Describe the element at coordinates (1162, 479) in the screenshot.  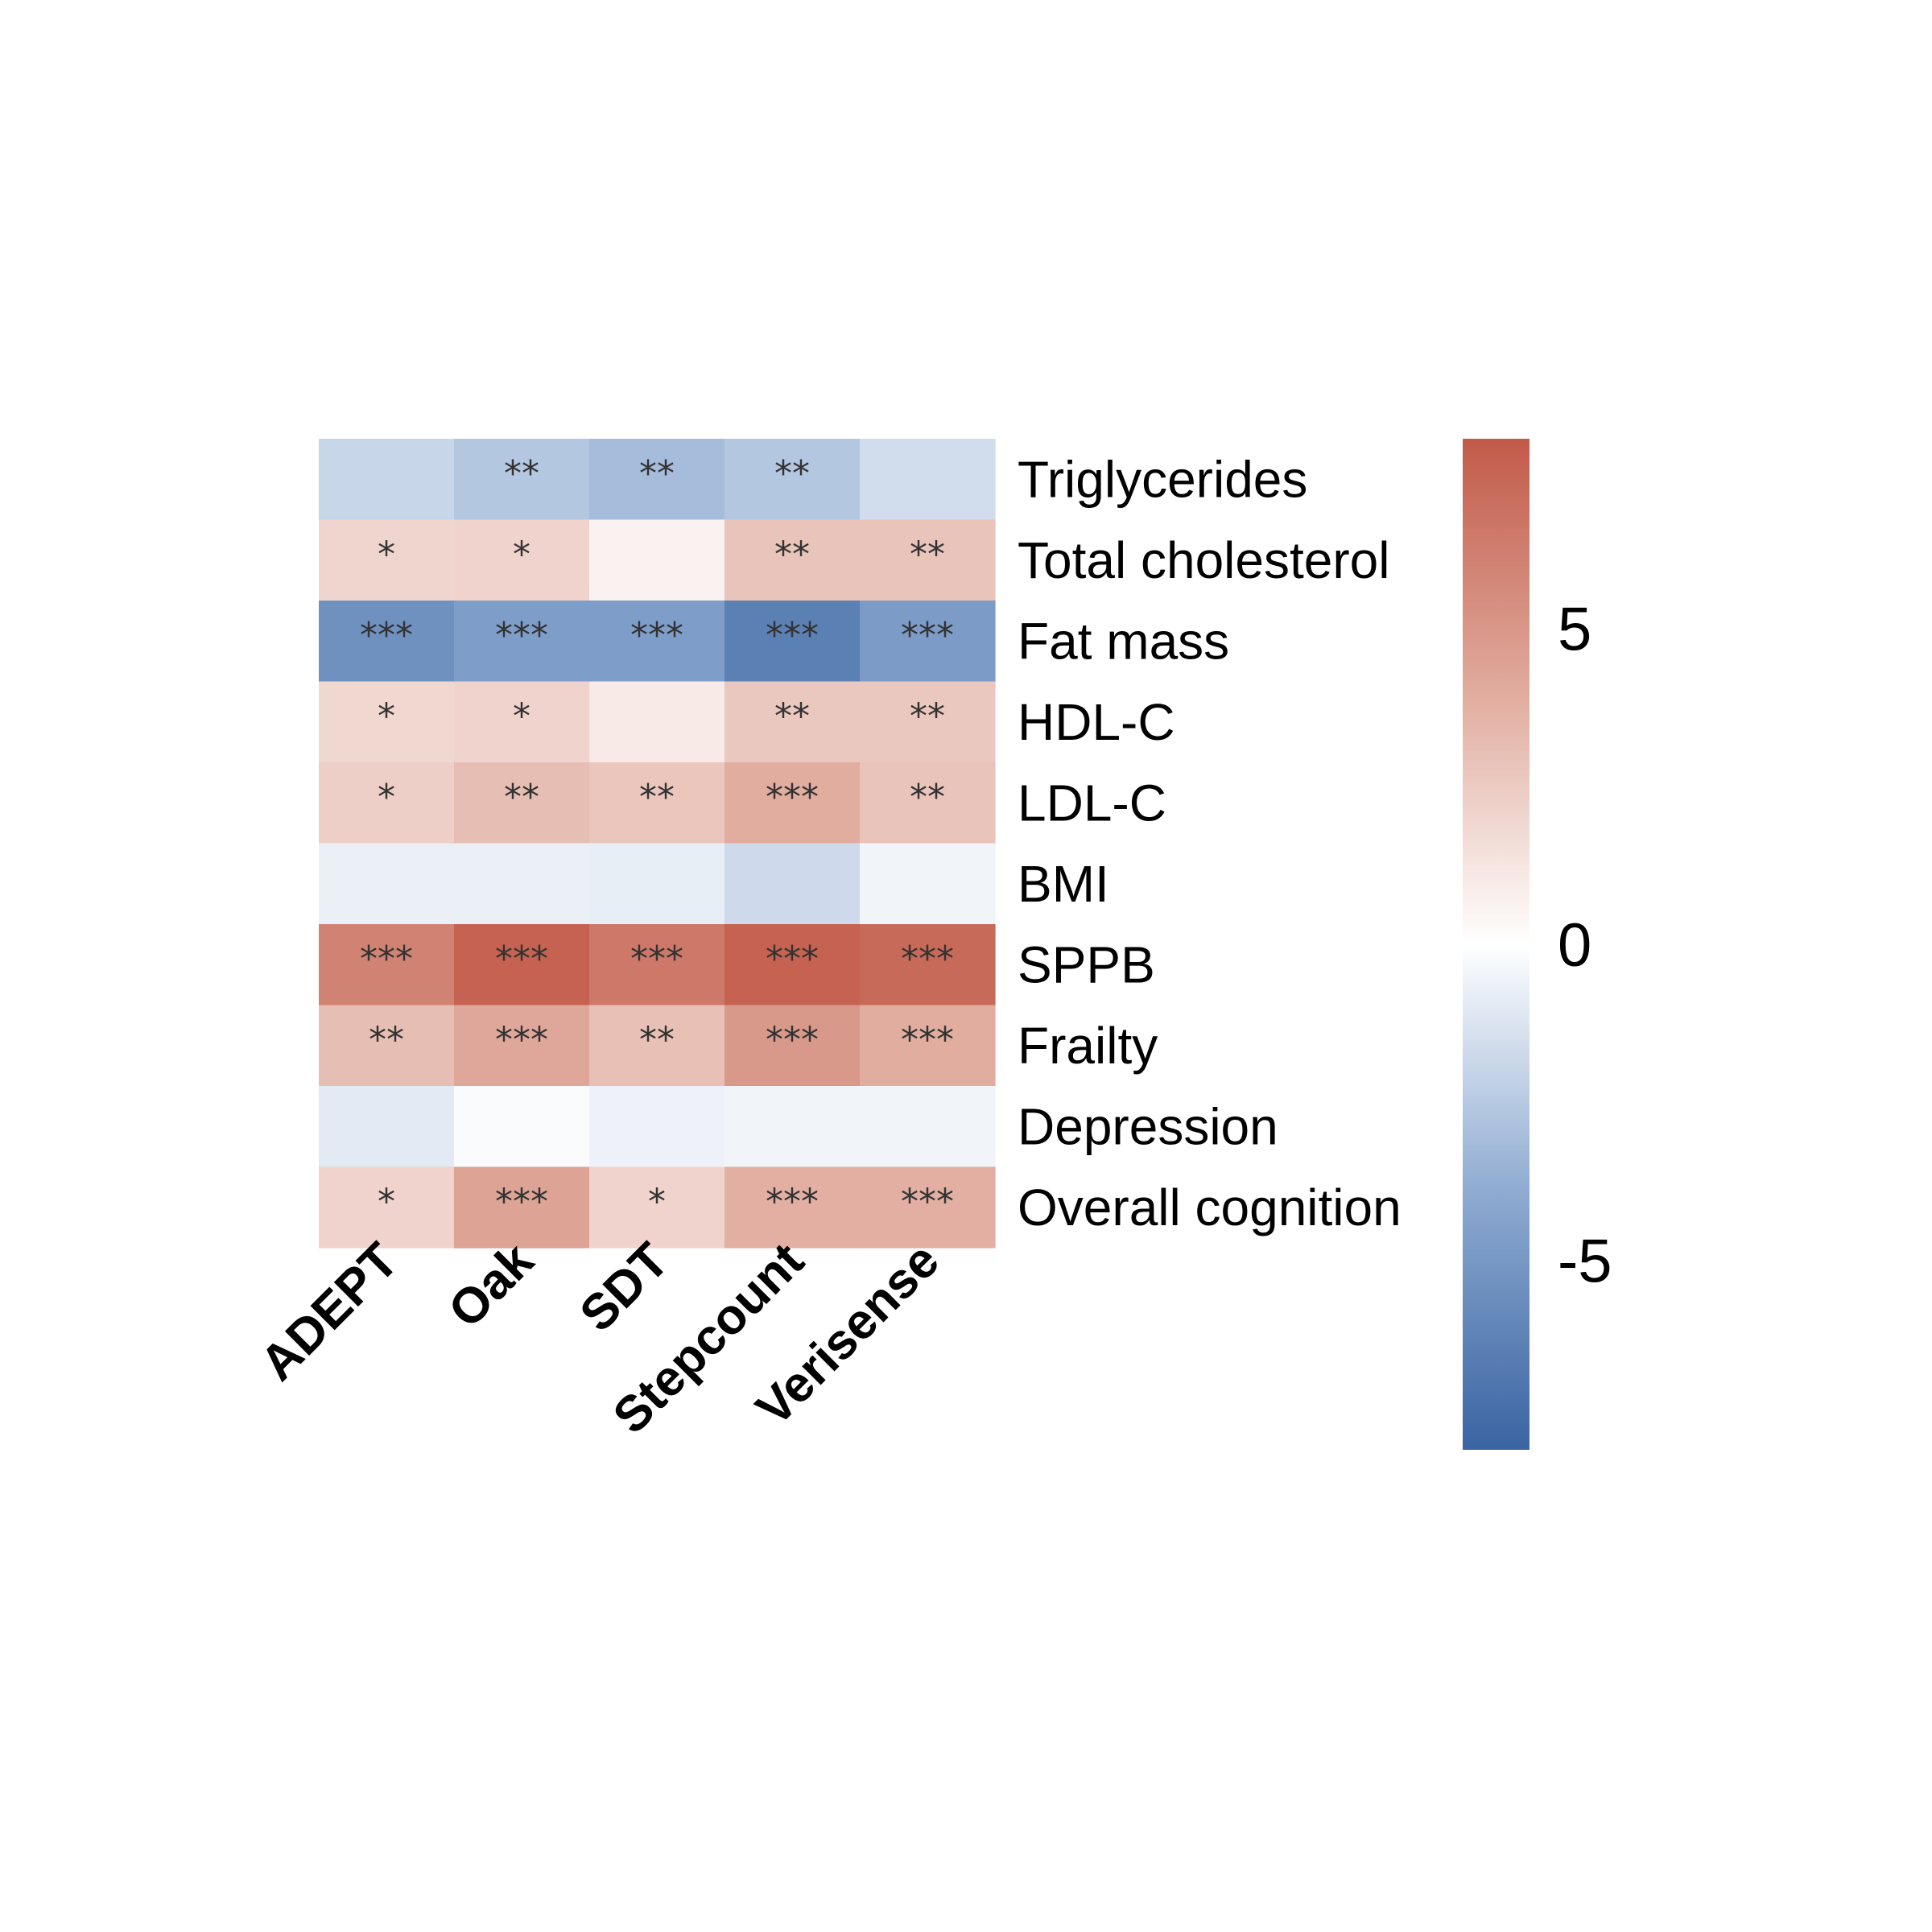
I see `row-label: Triglycerides` at that location.